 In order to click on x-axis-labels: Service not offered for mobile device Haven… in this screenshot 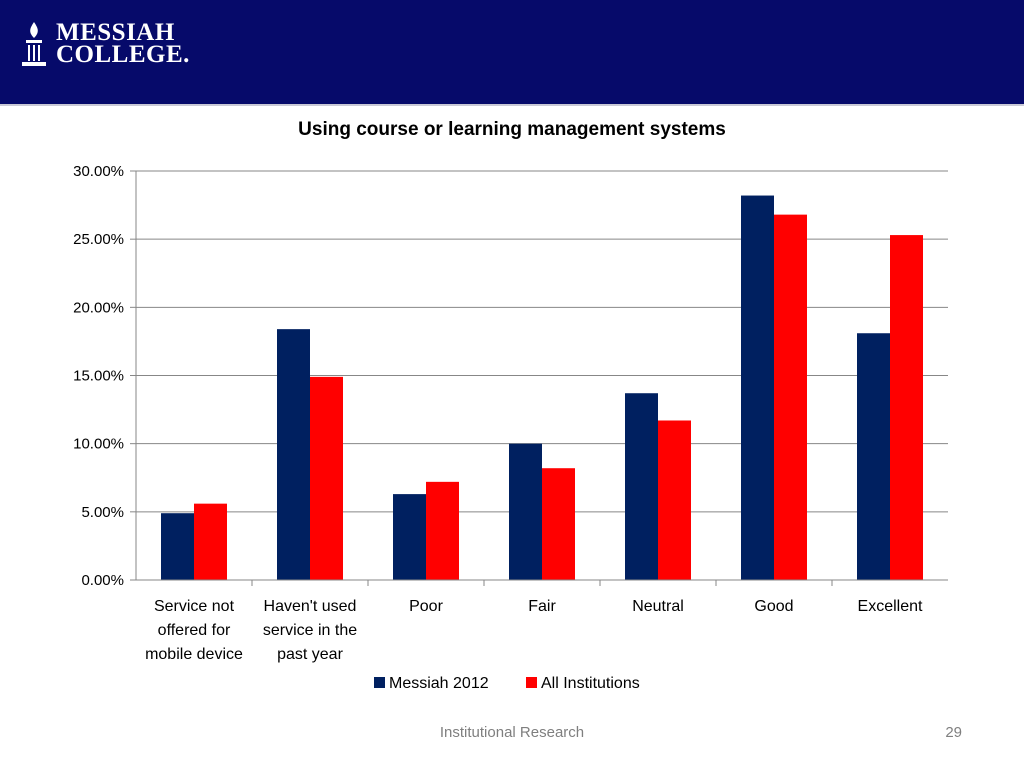, I will do `click(534, 630)`.